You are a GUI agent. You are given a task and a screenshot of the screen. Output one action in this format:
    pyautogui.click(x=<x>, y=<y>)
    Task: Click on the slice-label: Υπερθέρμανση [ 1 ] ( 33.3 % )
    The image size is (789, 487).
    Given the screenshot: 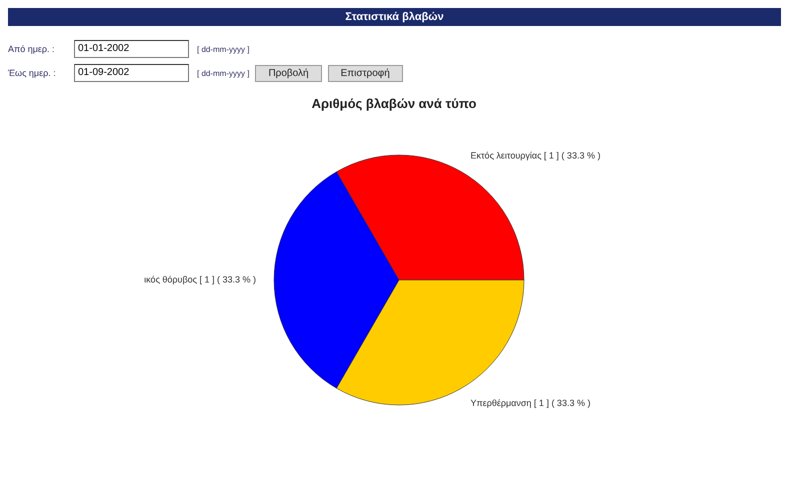 What is the action you would take?
    pyautogui.click(x=530, y=403)
    